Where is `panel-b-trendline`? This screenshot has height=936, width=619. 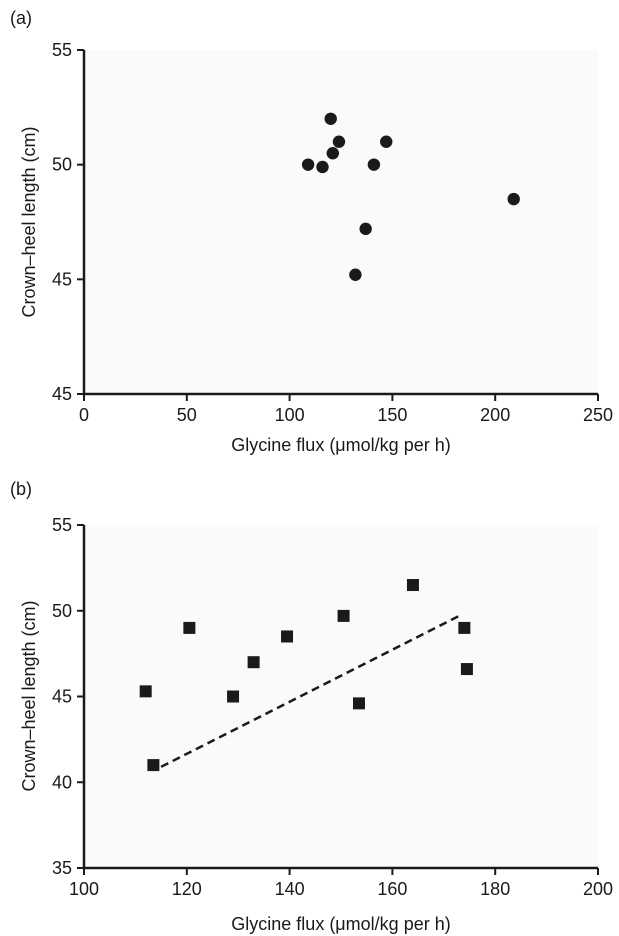 panel-b-trendline is located at coordinates (310, 691).